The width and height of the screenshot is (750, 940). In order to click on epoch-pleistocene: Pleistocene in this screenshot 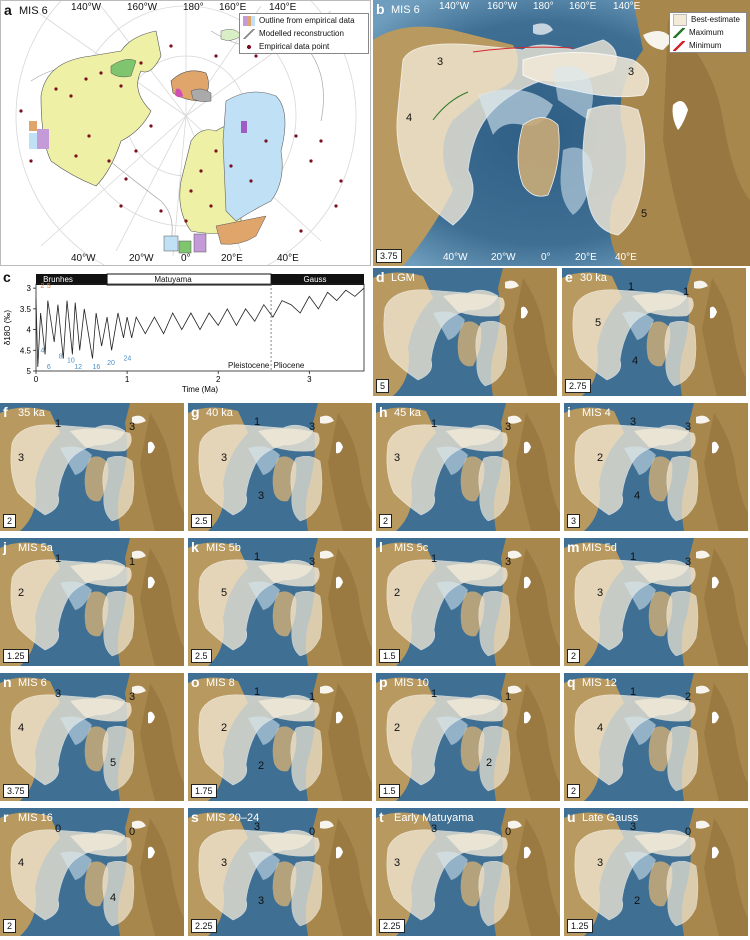, I will do `click(249, 365)`.